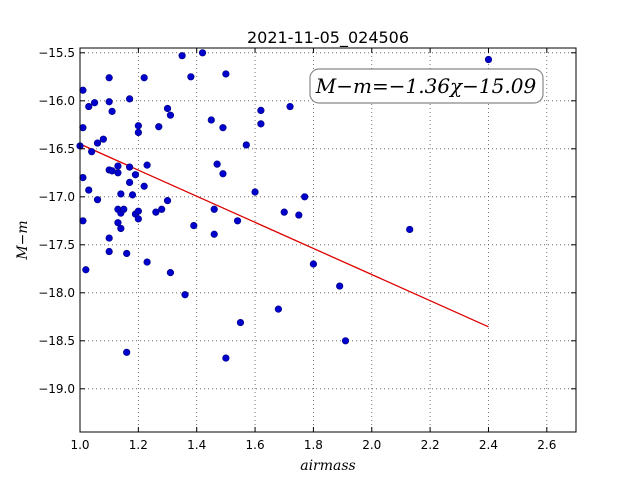 Image resolution: width=640 pixels, height=480 pixels. I want to click on y-axis-label: M−m, so click(23, 240).